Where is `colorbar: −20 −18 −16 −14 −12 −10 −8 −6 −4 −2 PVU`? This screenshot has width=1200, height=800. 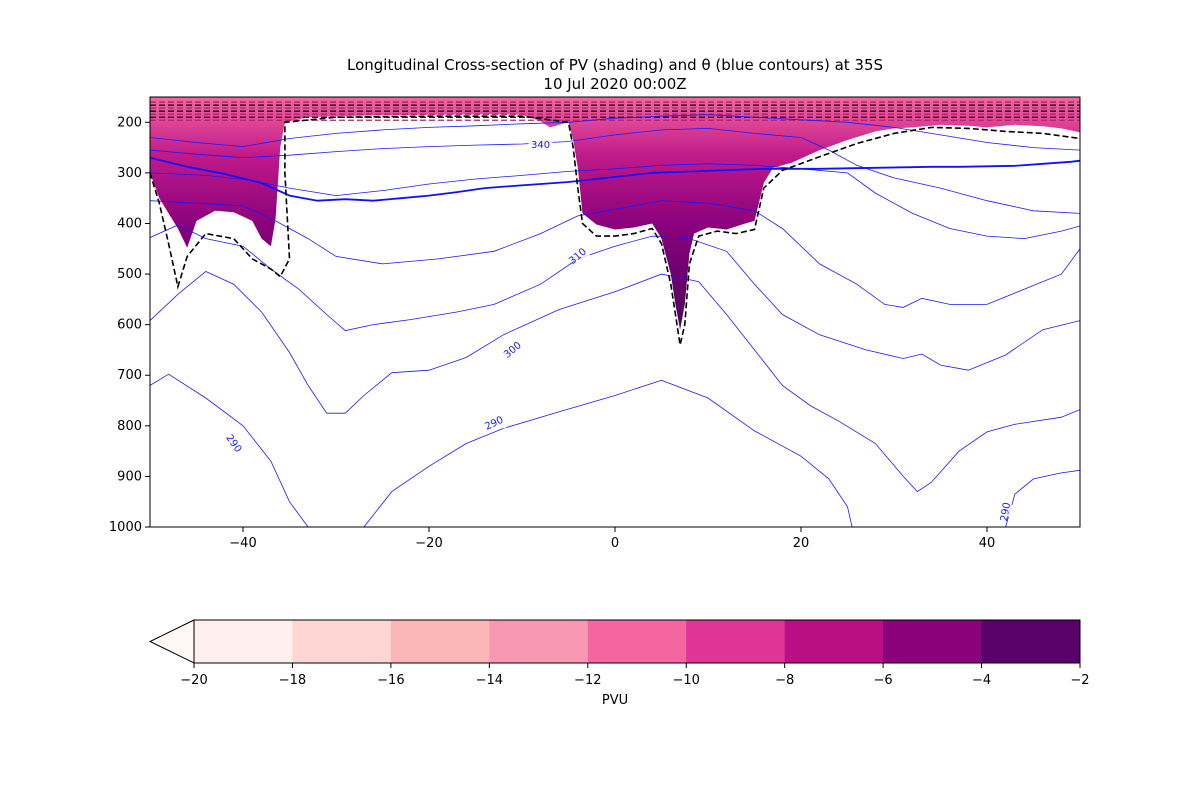 colorbar: −20 −18 −16 −14 −12 −10 −8 −6 −4 −2 PVU is located at coordinates (619, 663).